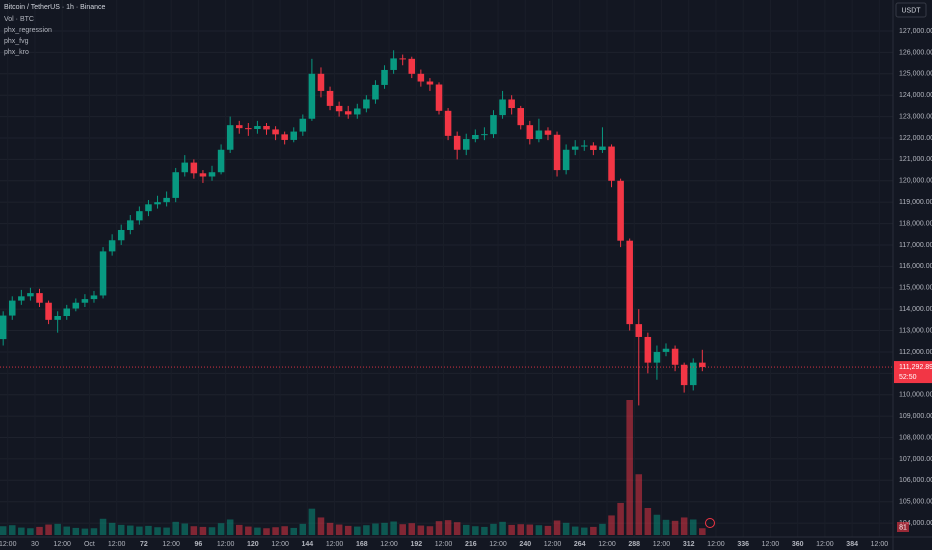 This screenshot has height=550, width=932. What do you see at coordinates (915, 202) in the screenshot?
I see `y-tick-label: 119,000.00` at bounding box center [915, 202].